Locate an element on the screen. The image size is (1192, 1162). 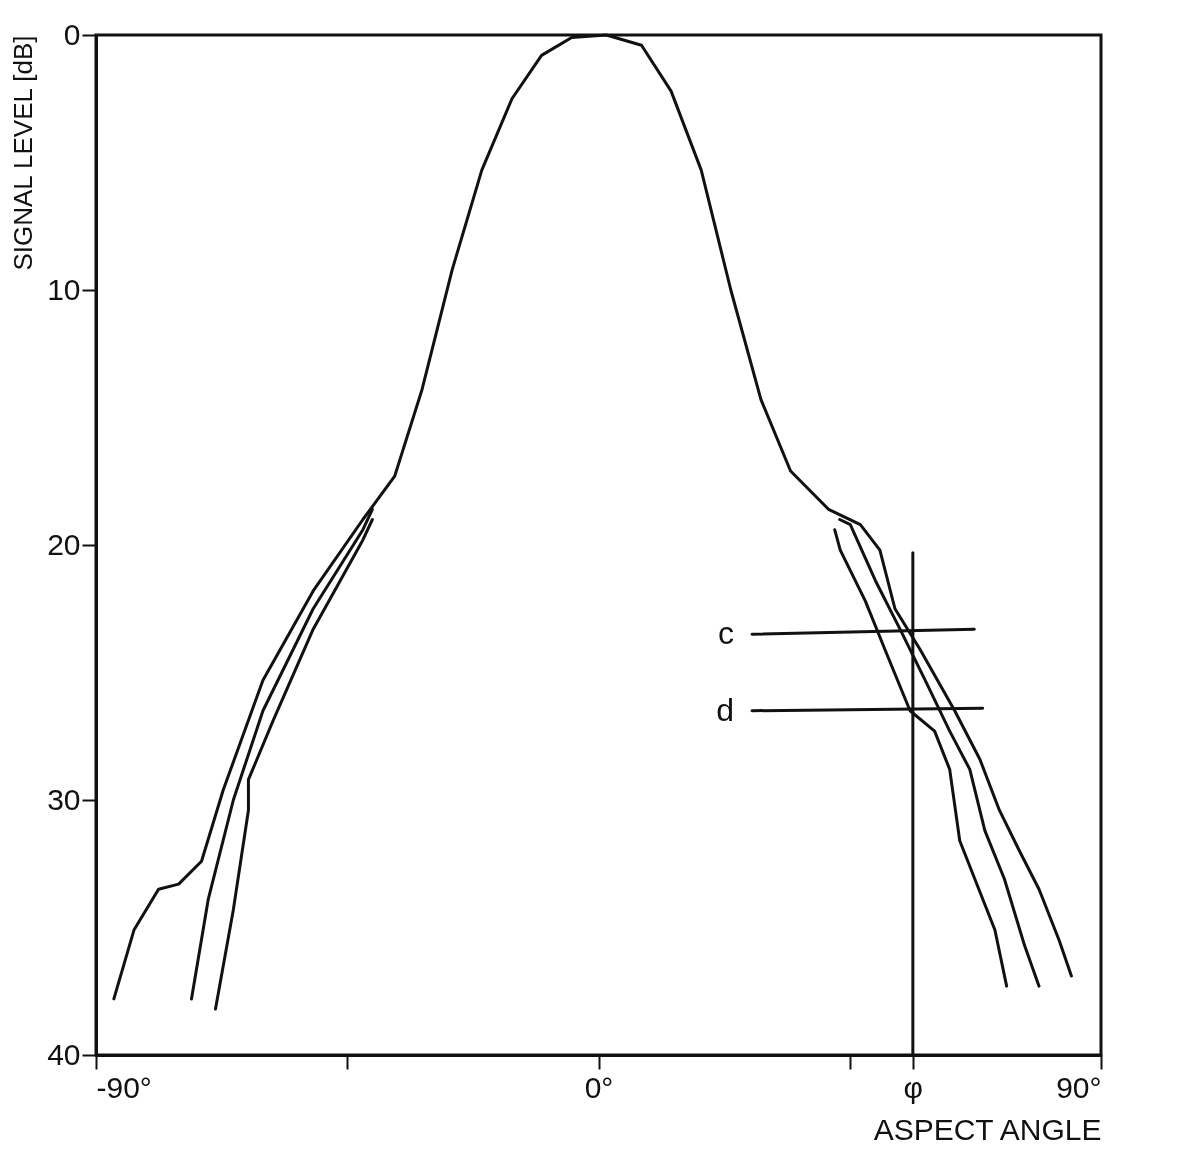
annotation: c is located at coordinates (726, 633).